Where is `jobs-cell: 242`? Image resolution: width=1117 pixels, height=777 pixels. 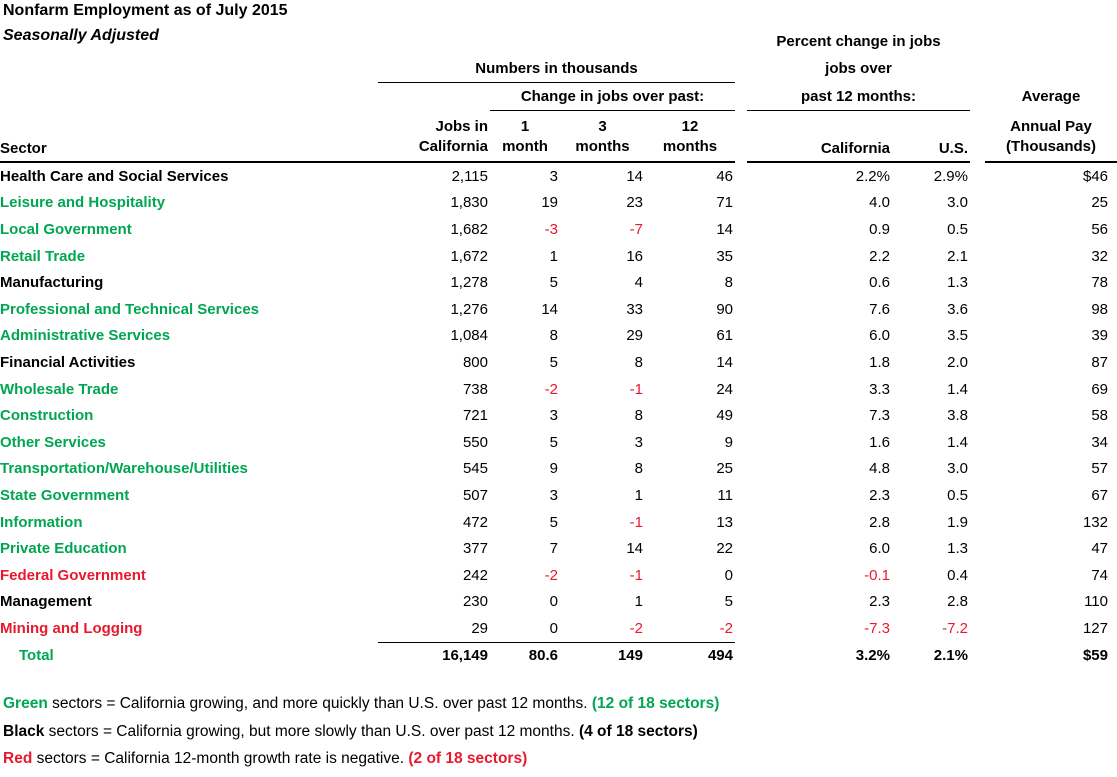
jobs-cell: 242 is located at coordinates (475, 575).